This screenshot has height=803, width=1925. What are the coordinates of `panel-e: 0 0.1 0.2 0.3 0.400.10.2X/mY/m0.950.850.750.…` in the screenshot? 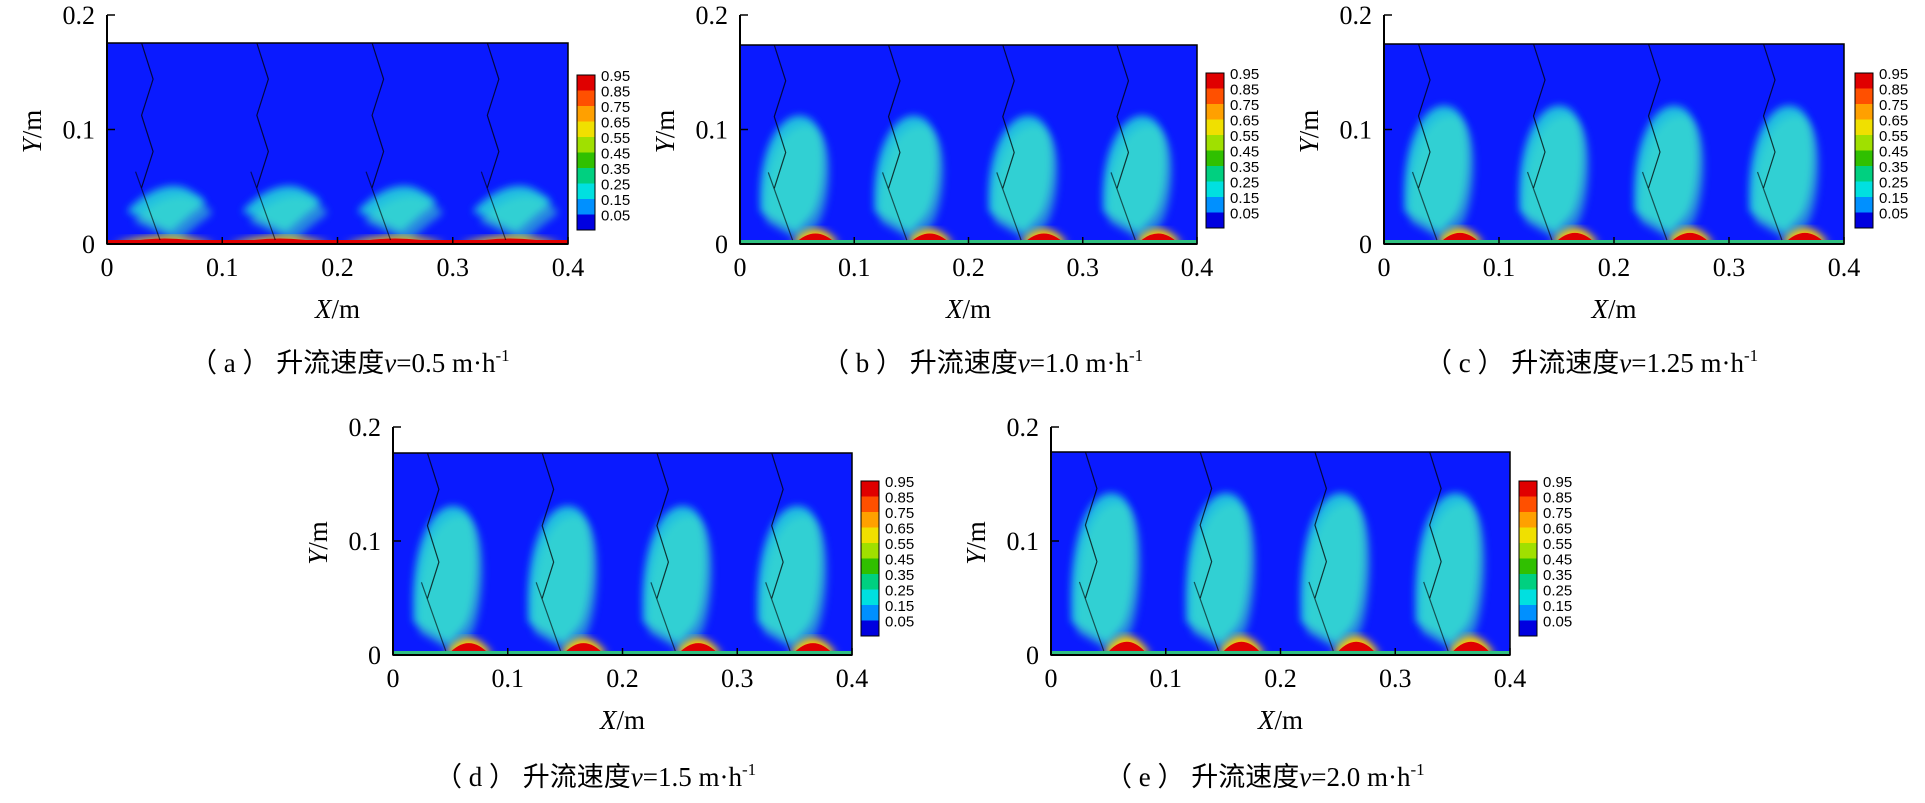 It's located at (1266, 602).